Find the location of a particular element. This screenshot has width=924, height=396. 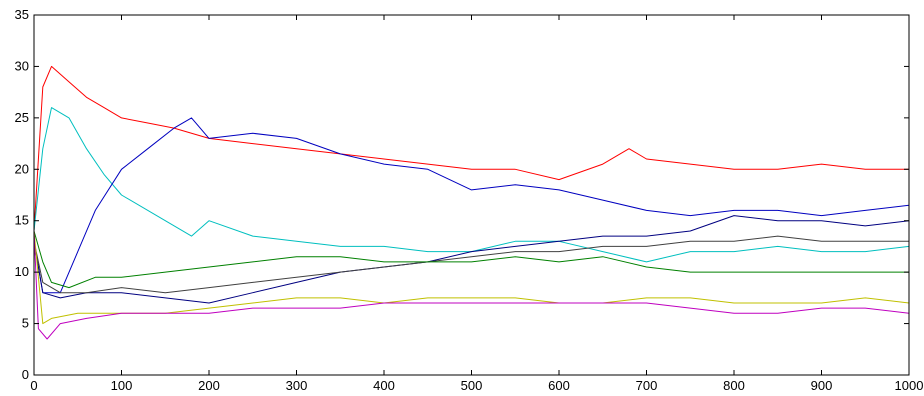

y-tick-label: 35 is located at coordinates (22, 14).